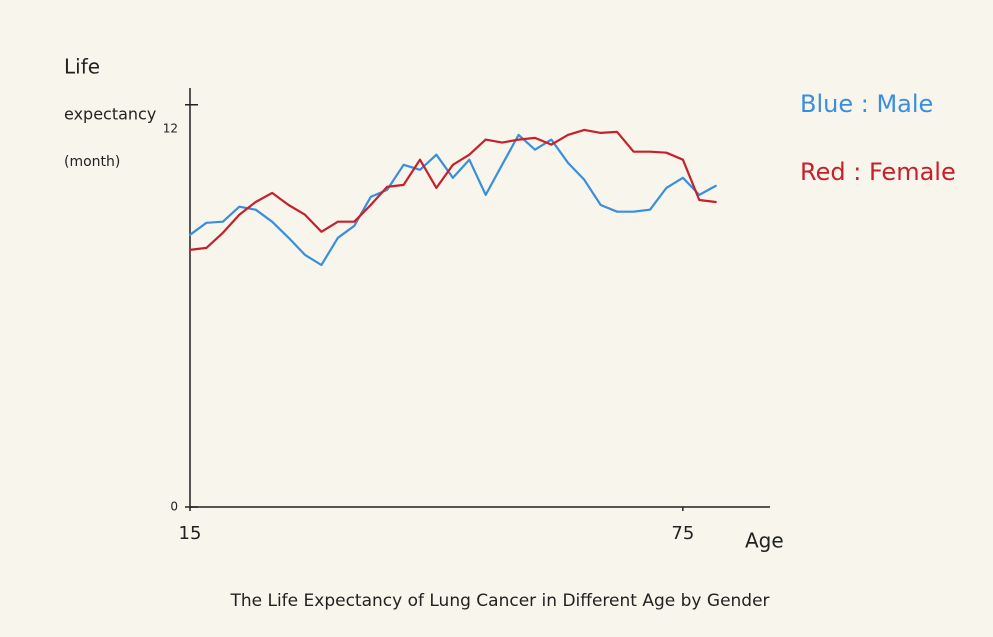  Describe the element at coordinates (82, 67) in the screenshot. I see `y-axis-label: Life` at that location.